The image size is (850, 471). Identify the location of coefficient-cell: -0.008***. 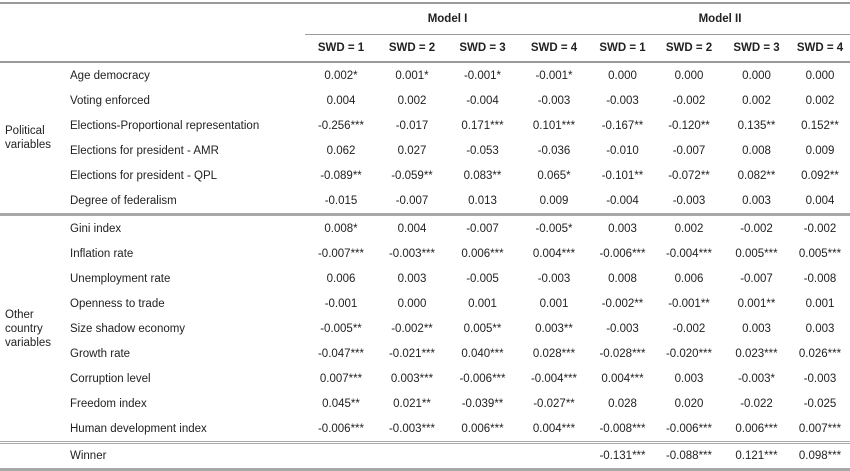
(622, 428).